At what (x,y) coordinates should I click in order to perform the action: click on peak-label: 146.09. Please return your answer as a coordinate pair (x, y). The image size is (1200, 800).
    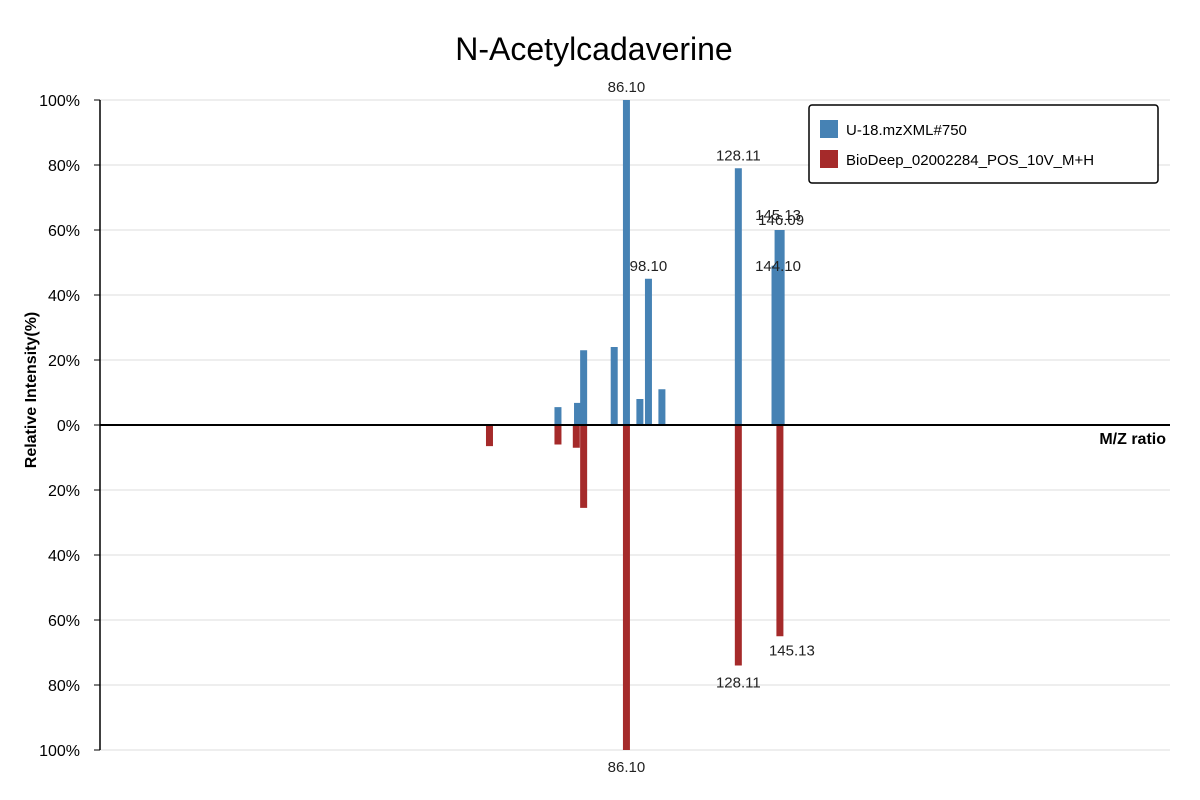
    Looking at the image, I should click on (781, 220).